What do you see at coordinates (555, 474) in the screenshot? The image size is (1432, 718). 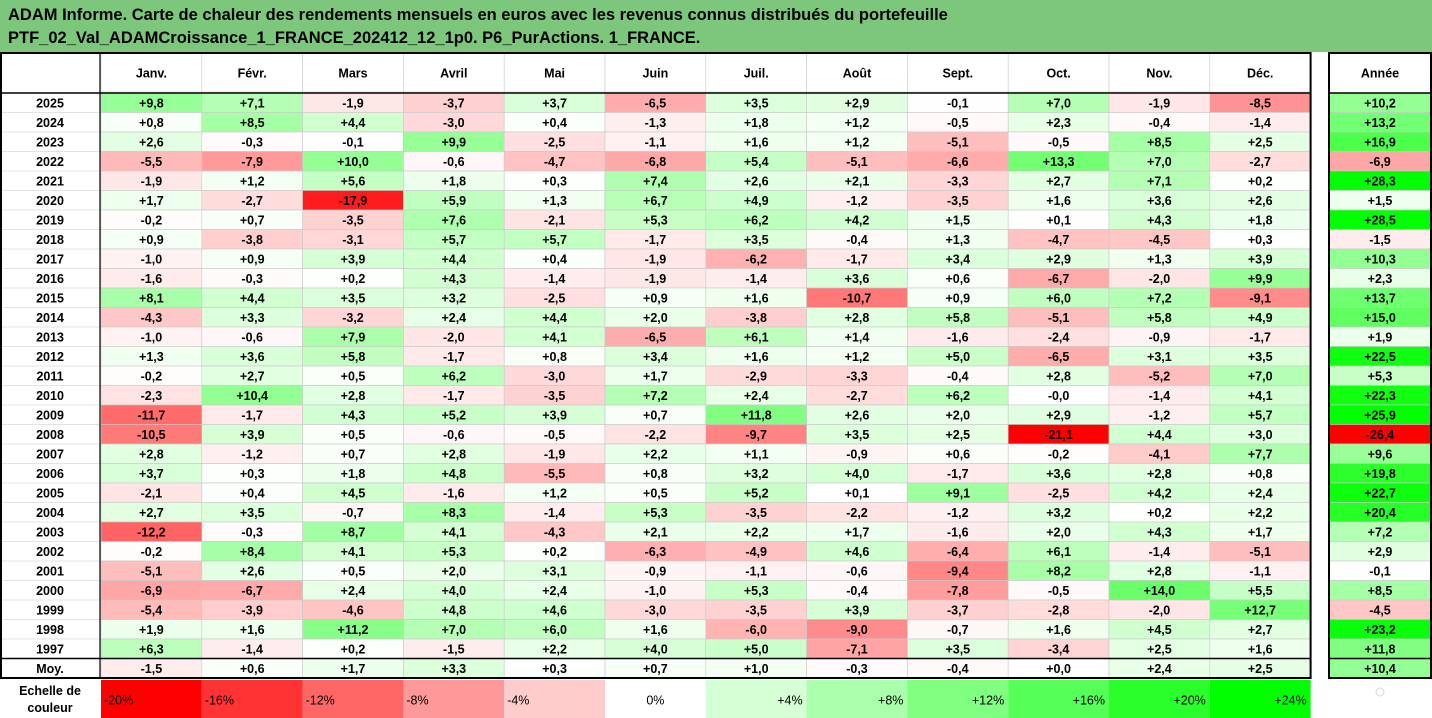 I see `cell-value-label: -5,5` at bounding box center [555, 474].